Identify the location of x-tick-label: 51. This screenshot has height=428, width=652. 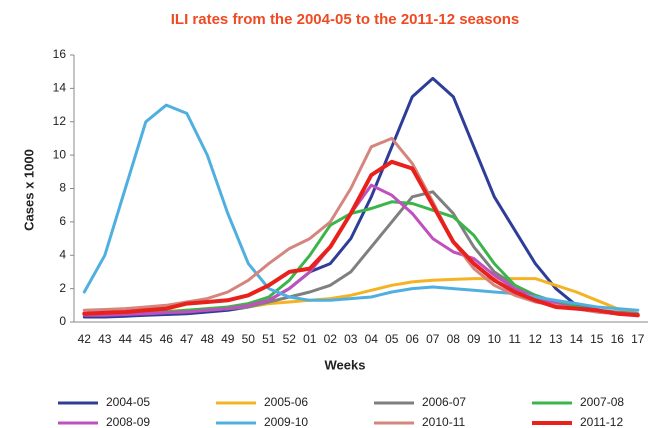
(269, 339).